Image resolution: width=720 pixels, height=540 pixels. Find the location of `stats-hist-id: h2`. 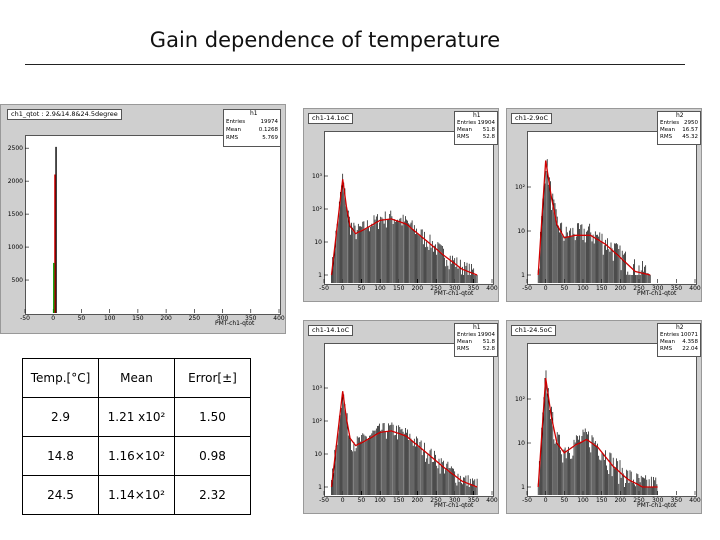

stats-hist-id: h2 is located at coordinates (680, 327).